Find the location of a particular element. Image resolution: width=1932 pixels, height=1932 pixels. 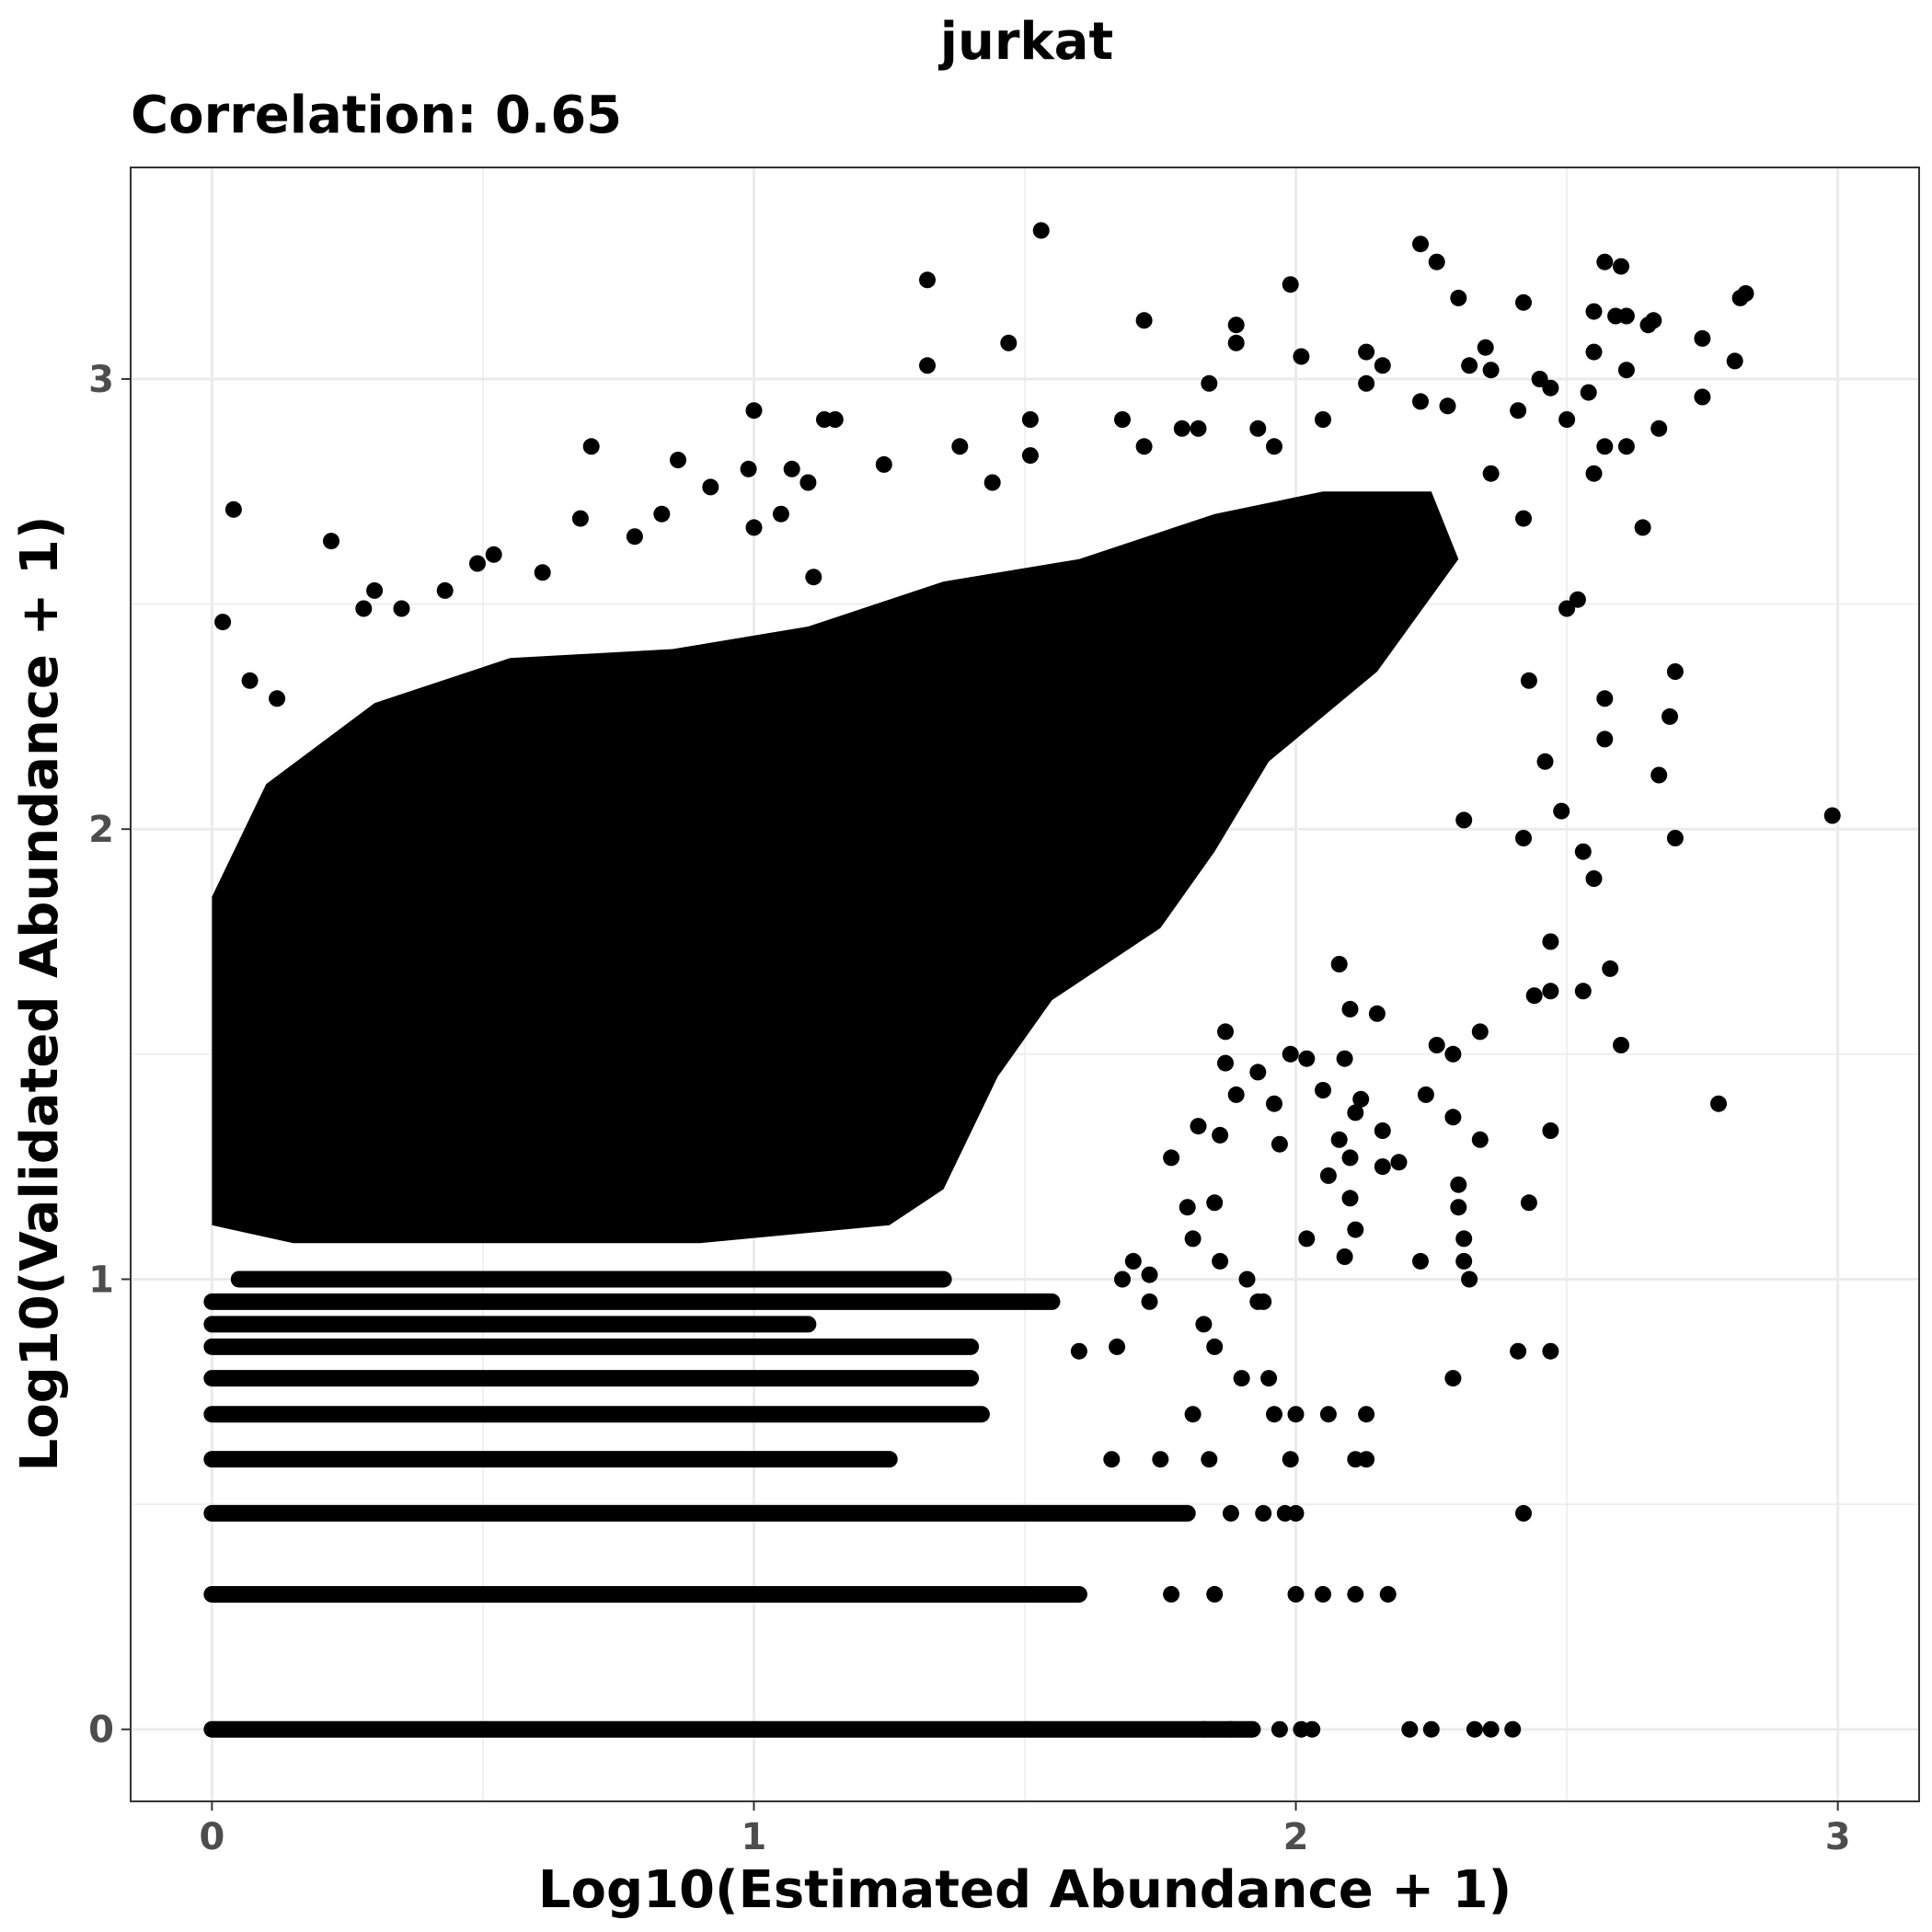

x-axis-ticks: 0 1 2 3 is located at coordinates (1025, 1829).